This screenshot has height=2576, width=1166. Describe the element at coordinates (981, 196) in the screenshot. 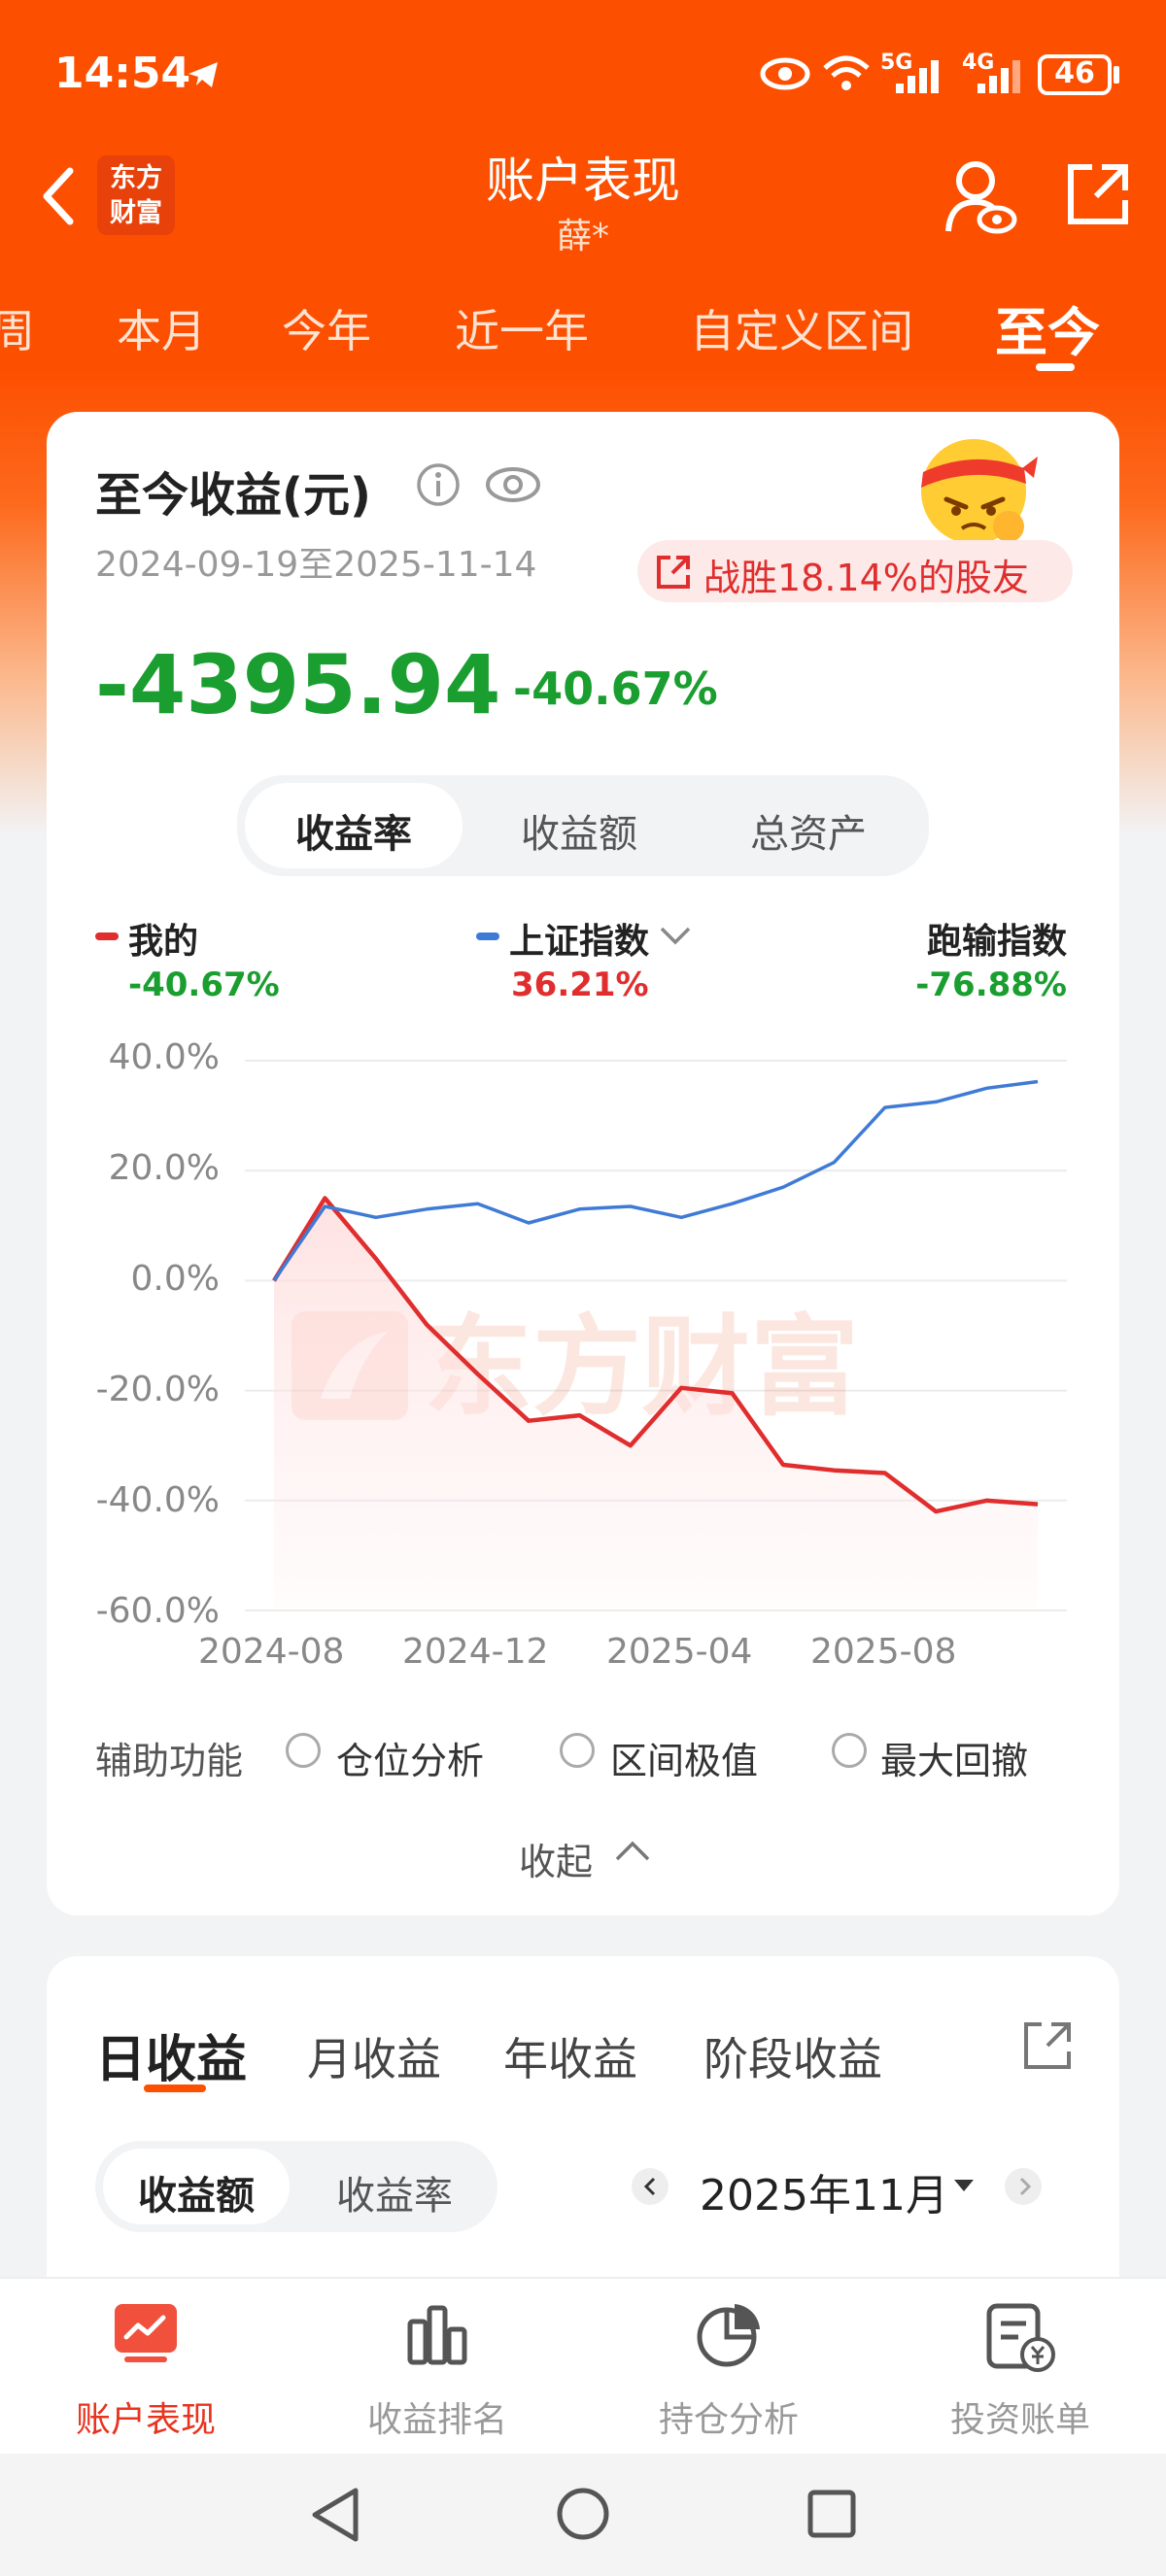

I see `user-view-icon` at that location.